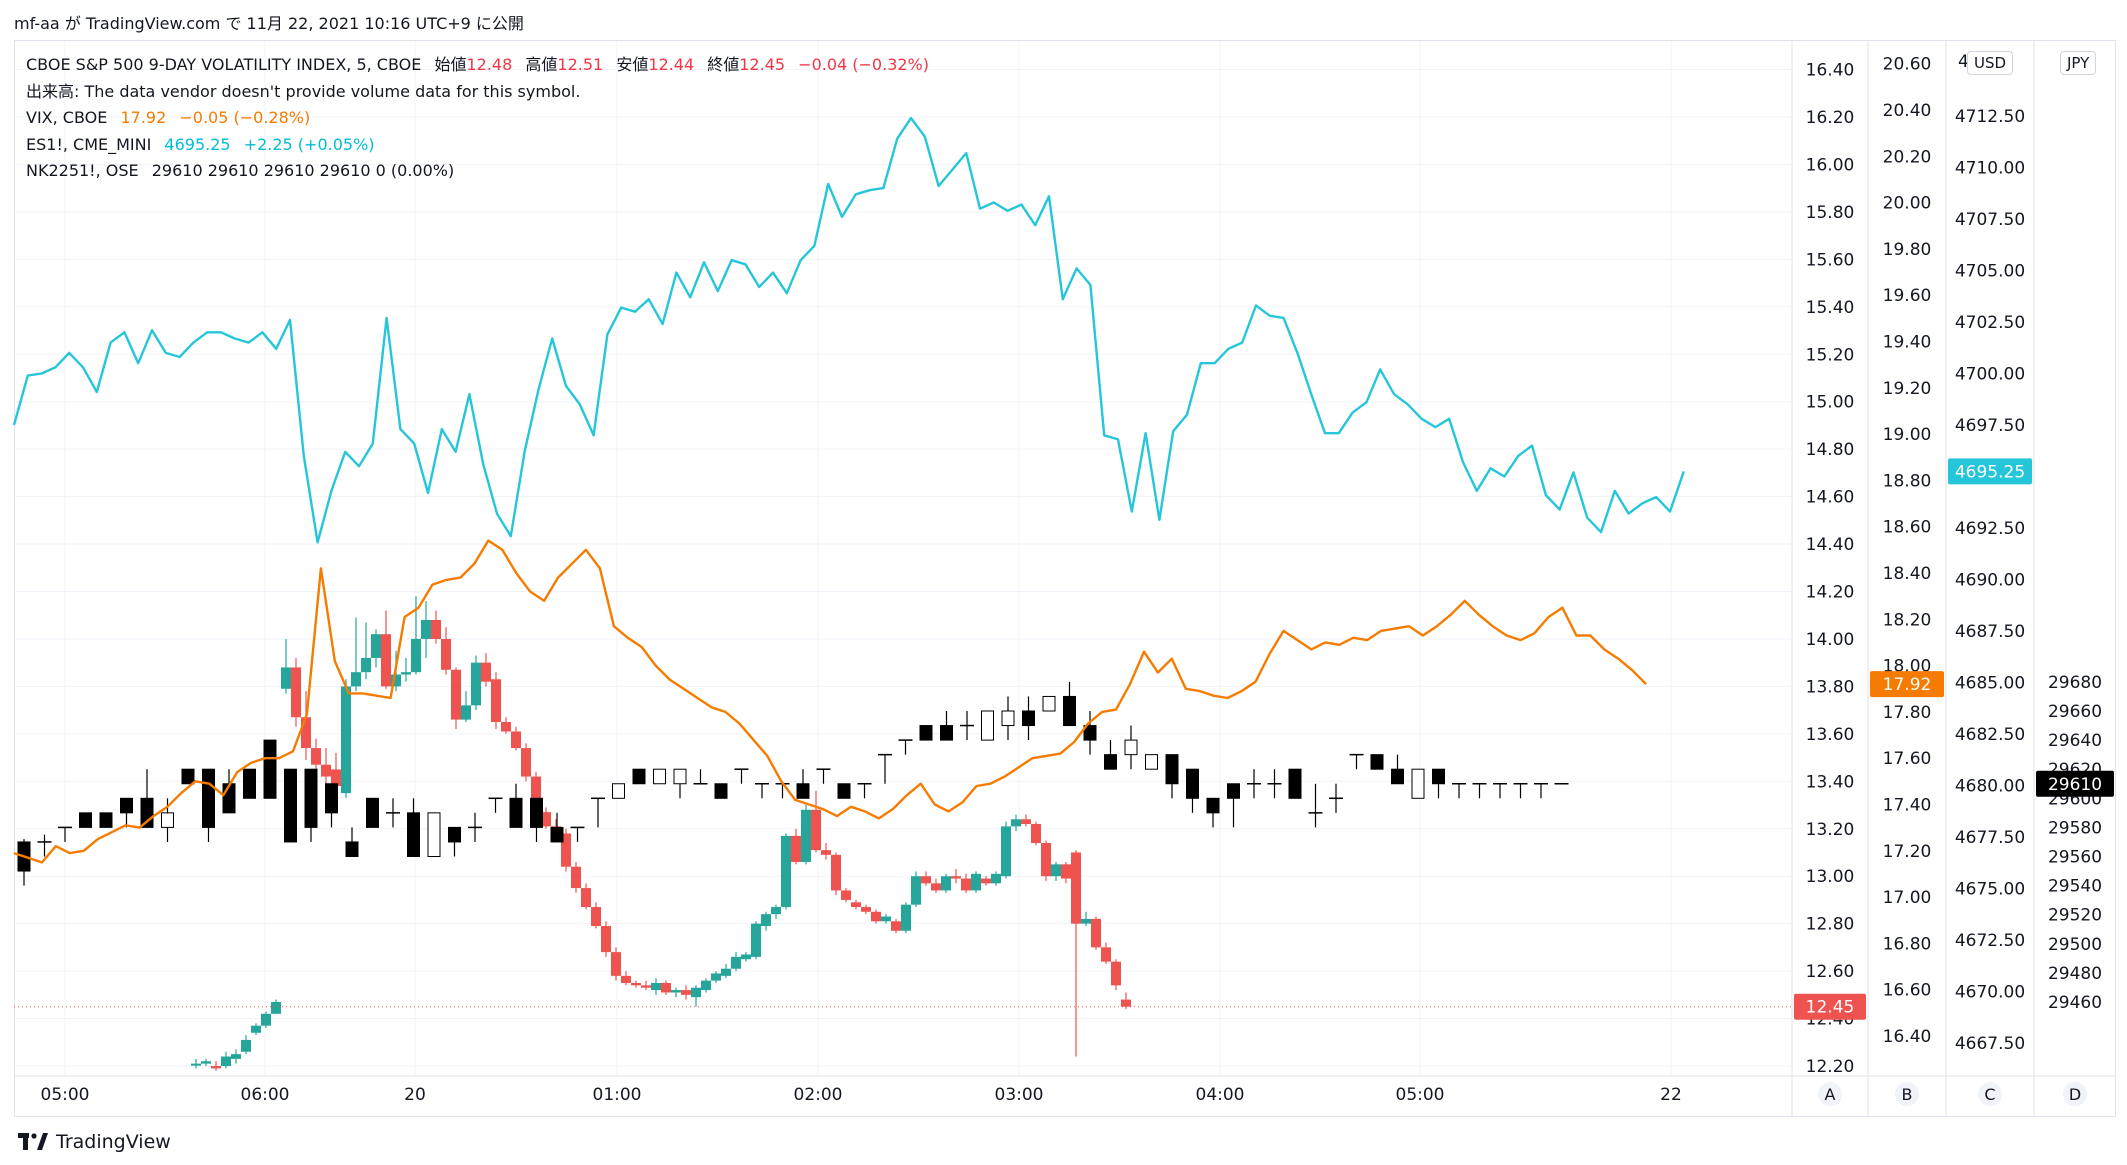 The width and height of the screenshot is (2127, 1165). Describe the element at coordinates (2075, 785) in the screenshot. I see `axis-d-last-value-badge: 29610` at that location.